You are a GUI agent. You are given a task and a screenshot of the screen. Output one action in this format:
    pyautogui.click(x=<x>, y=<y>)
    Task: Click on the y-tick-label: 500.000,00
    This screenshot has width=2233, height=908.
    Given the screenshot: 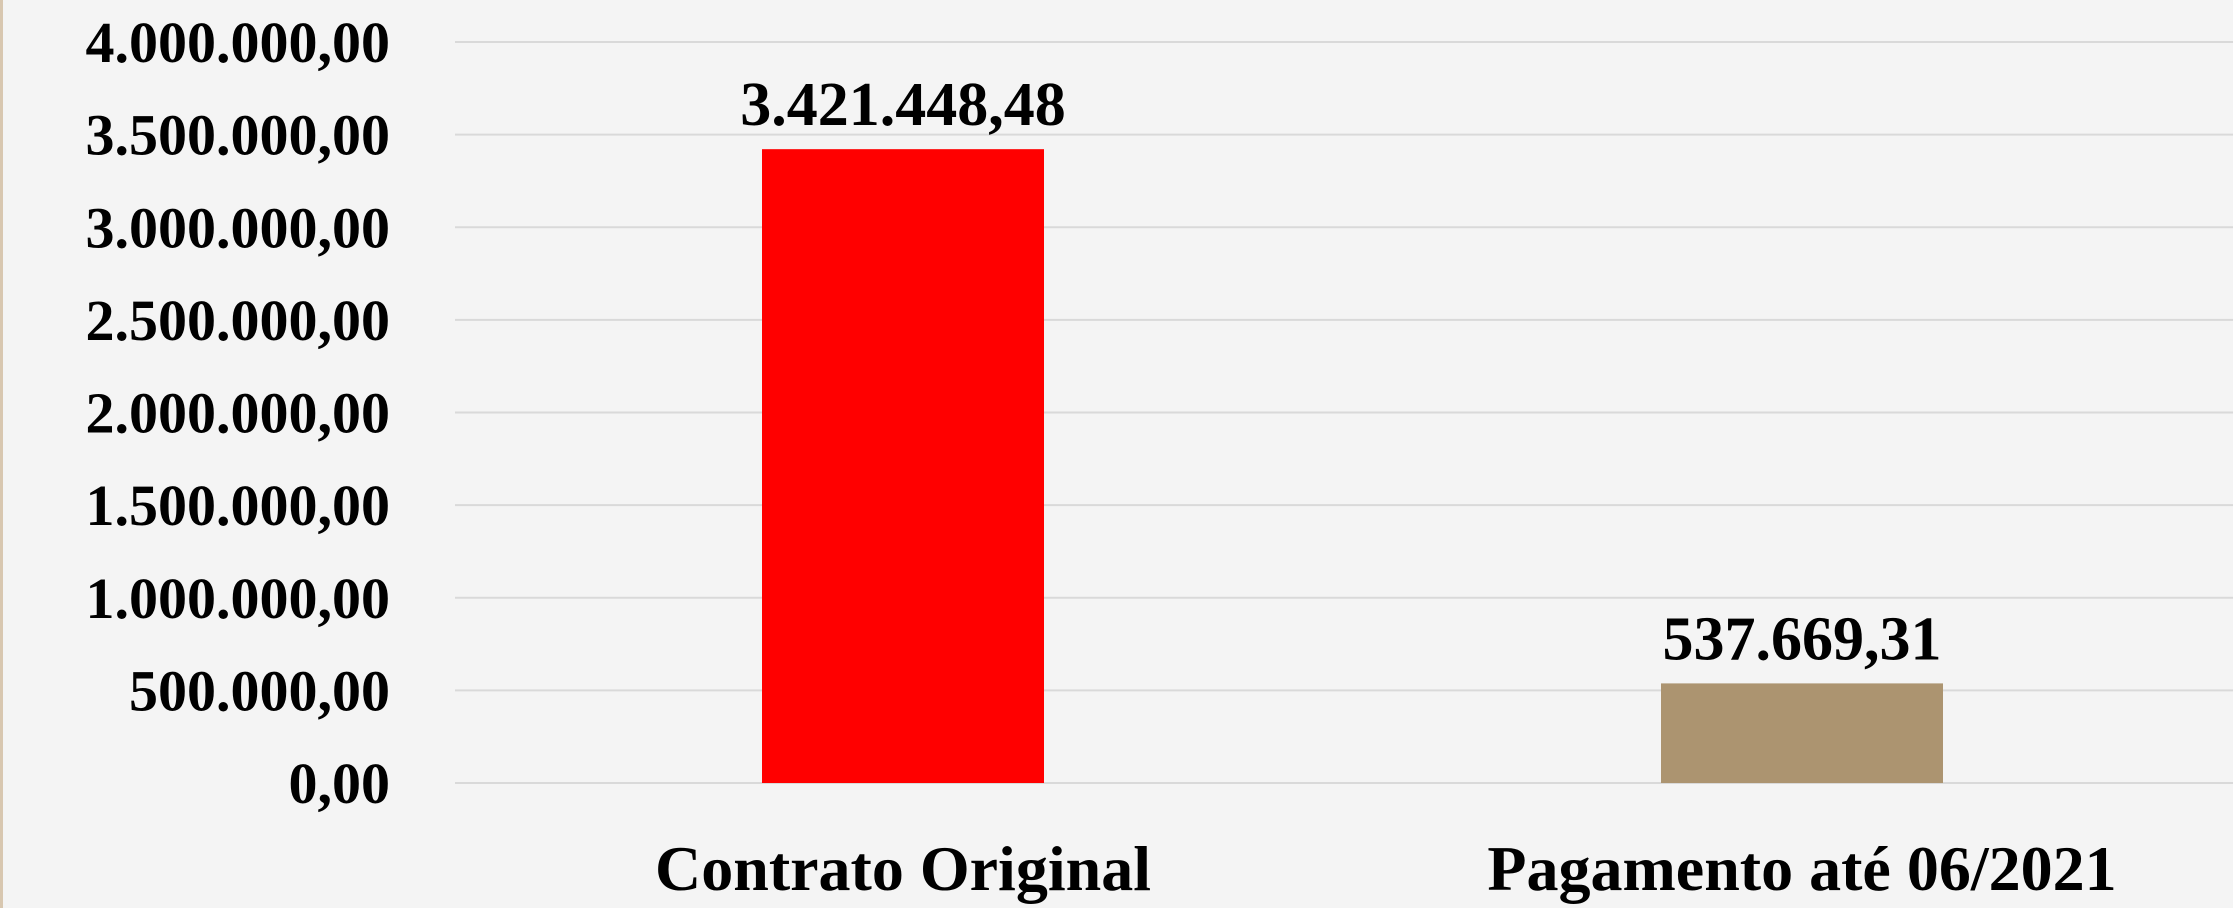 What is the action you would take?
    pyautogui.click(x=259, y=690)
    